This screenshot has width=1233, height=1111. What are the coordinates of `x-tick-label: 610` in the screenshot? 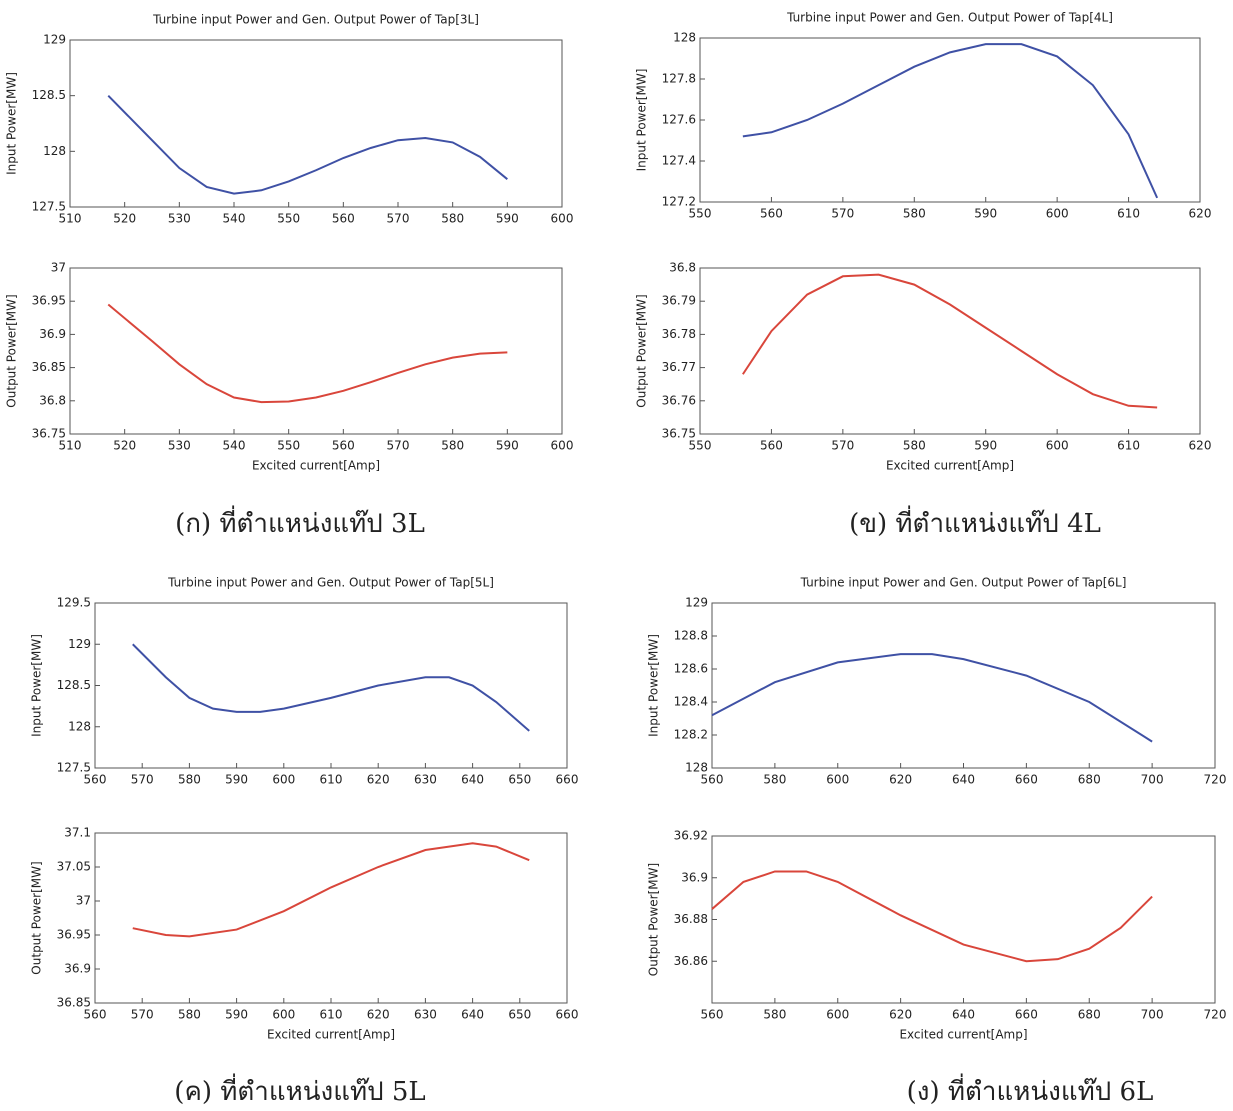 It's located at (331, 780).